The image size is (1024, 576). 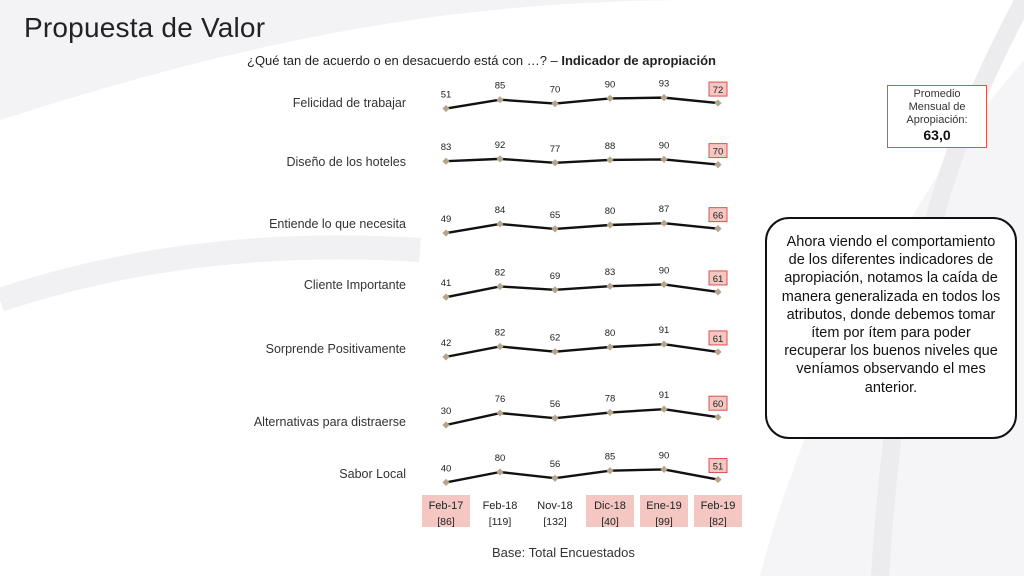 I want to click on data-label: 61, so click(x=718, y=339).